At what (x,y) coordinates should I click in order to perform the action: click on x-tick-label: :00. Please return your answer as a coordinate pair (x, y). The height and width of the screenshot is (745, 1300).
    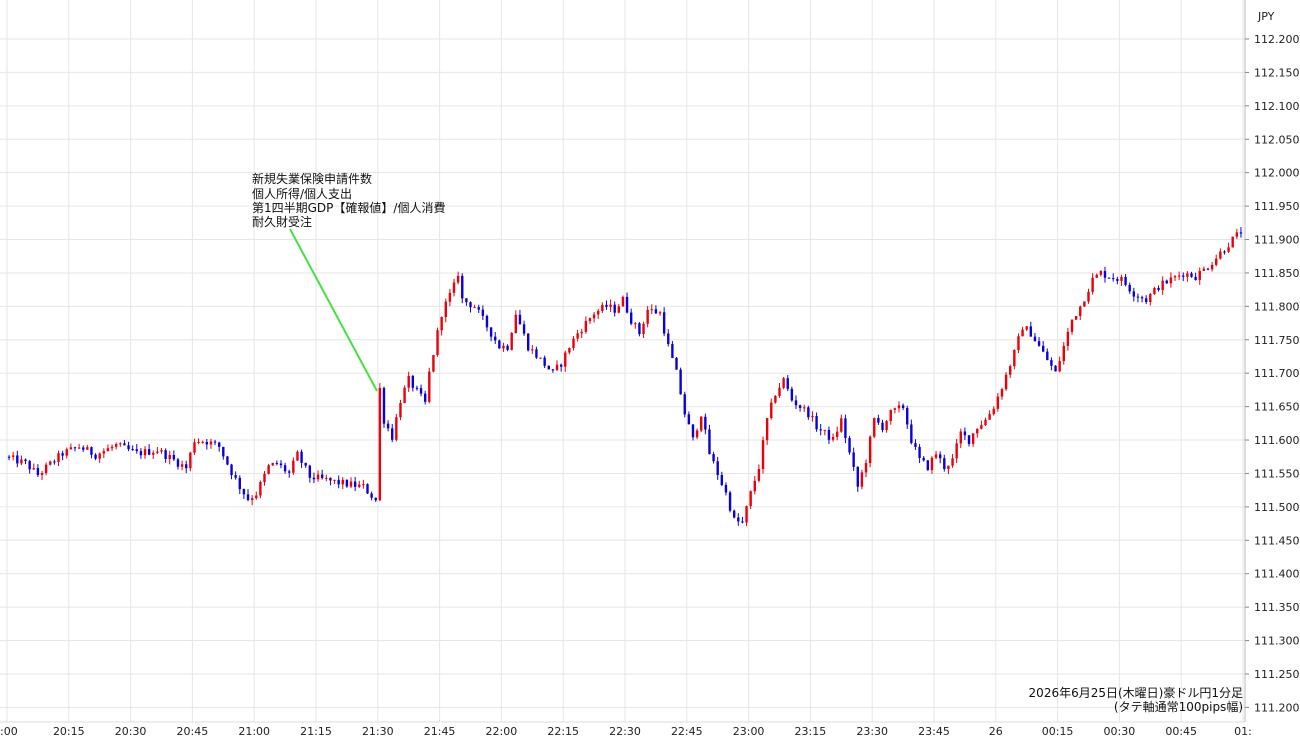
    Looking at the image, I should click on (9, 731).